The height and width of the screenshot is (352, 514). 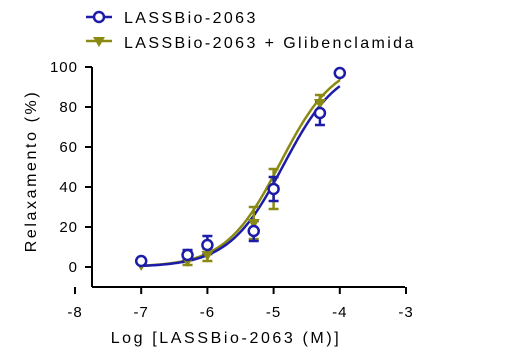 What do you see at coordinates (68, 187) in the screenshot?
I see `y-tick-label: 40` at bounding box center [68, 187].